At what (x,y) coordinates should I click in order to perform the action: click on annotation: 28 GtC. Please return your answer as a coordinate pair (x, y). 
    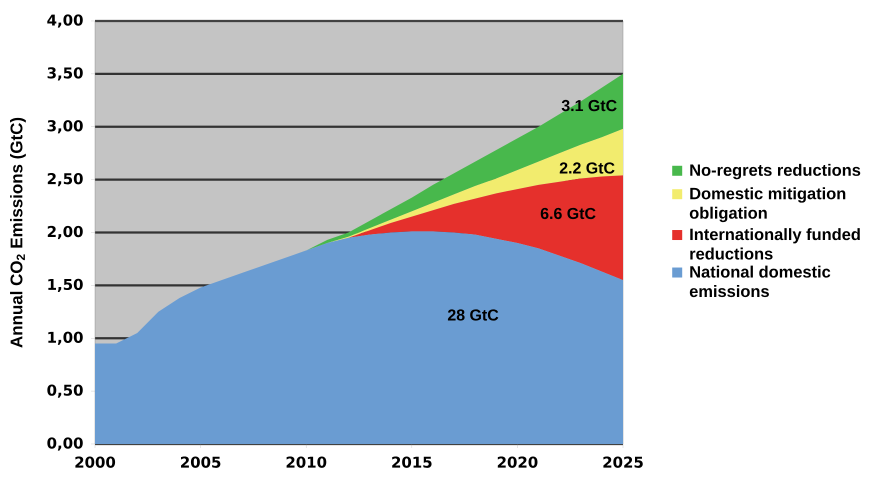
    Looking at the image, I should click on (473, 315).